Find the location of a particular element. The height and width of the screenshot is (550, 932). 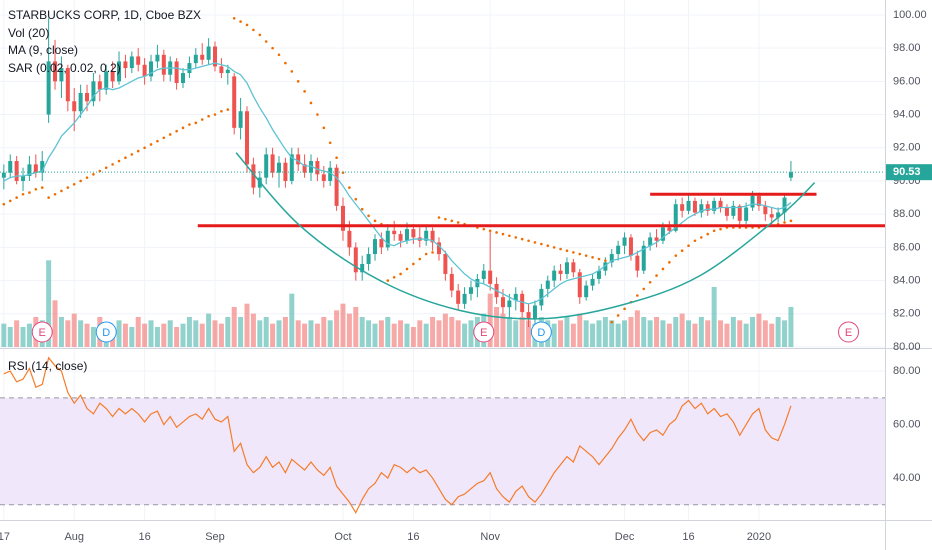

x-tick-label: Nov is located at coordinates (490, 537).